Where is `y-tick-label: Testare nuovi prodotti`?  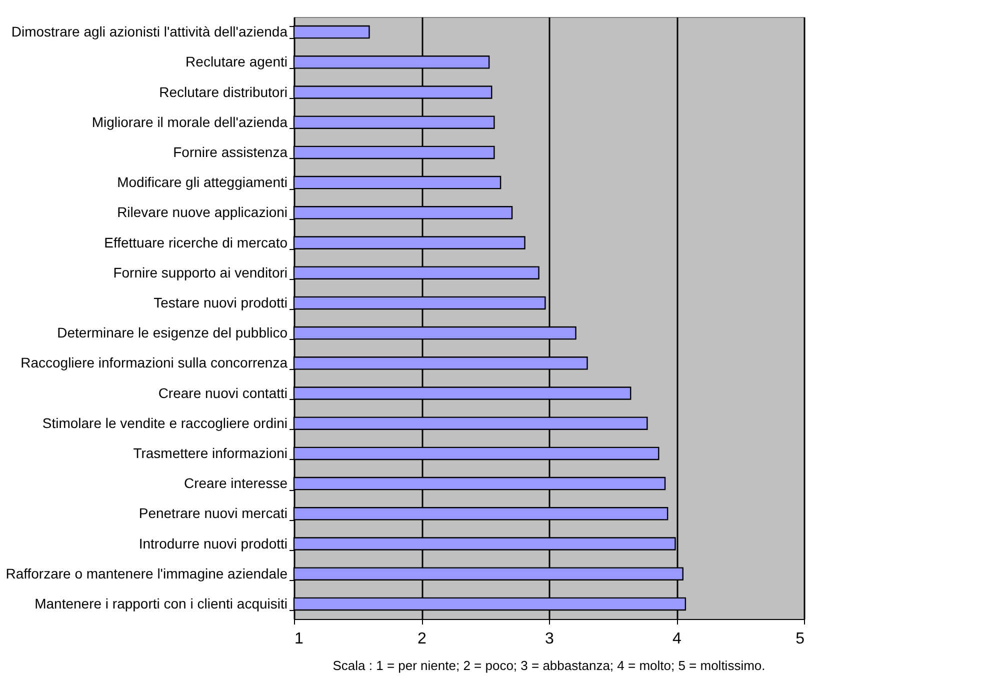 y-tick-label: Testare nuovi prodotti is located at coordinates (221, 302).